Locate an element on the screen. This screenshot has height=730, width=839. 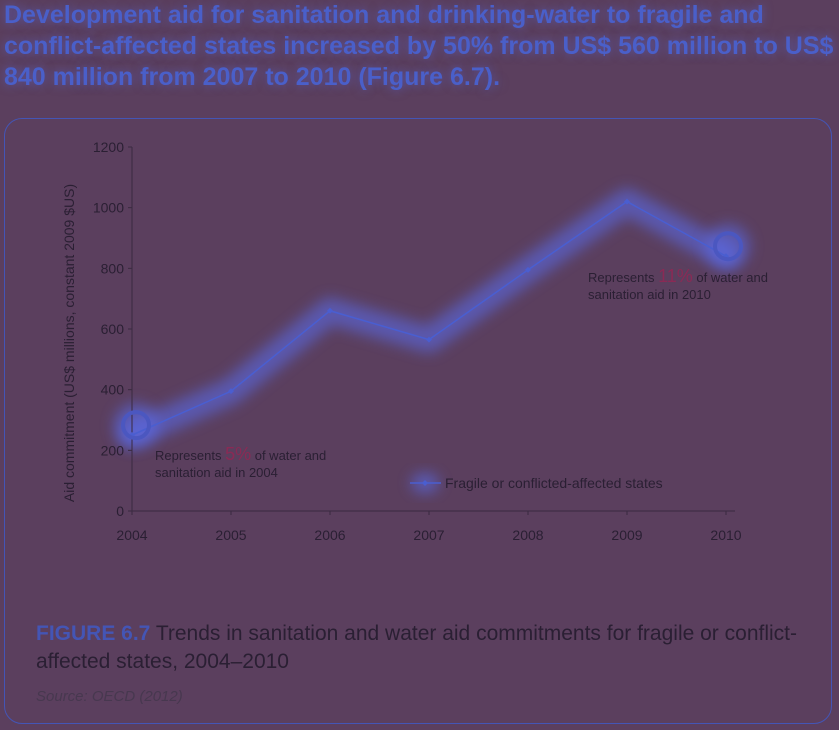
y-tick-label: 200 is located at coordinates (113, 450).